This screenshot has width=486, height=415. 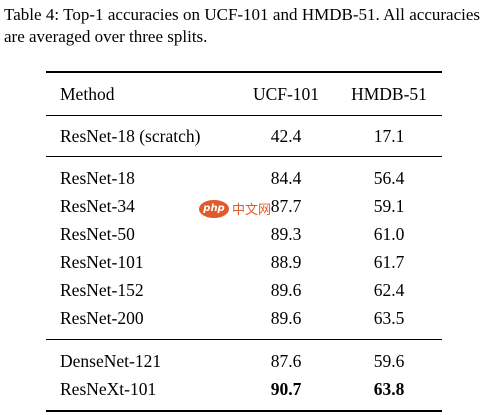 I want to click on hmdb51-cell: 56.4, so click(x=389, y=177).